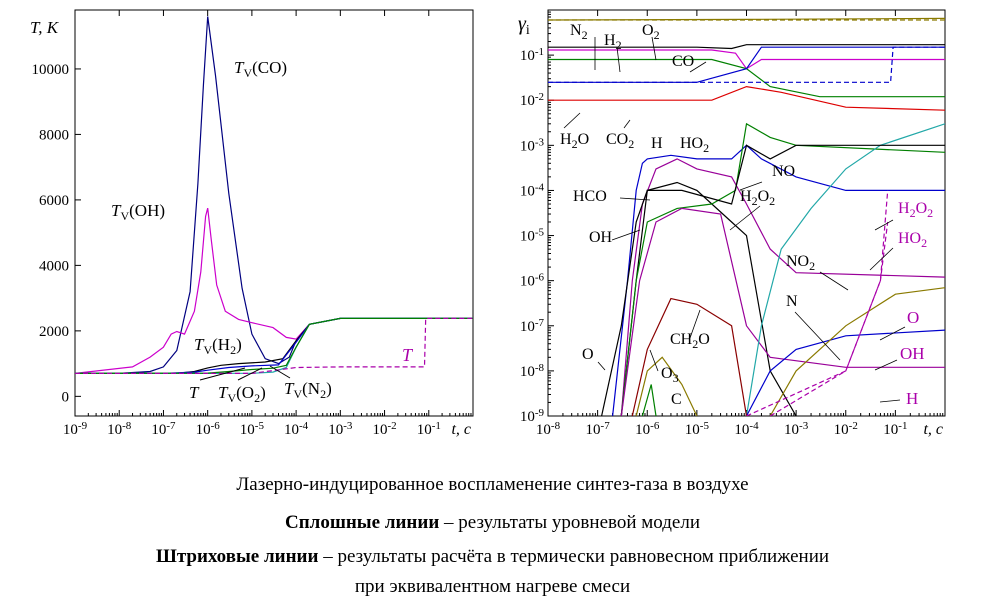 The image size is (985, 616). Describe the element at coordinates (697, 429) in the screenshot. I see `right-x-tick-label: 10⁻⁵` at that location.